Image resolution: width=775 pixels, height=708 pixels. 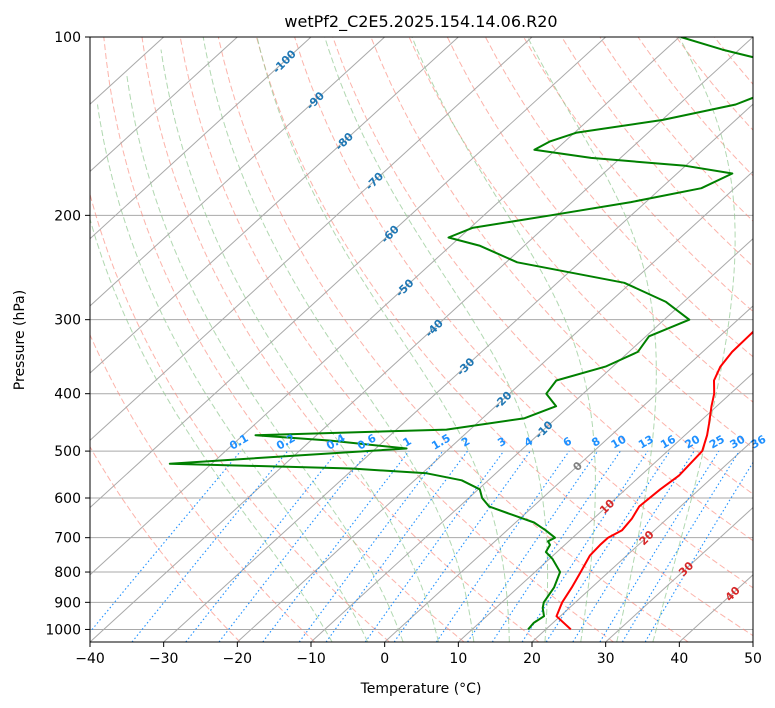 I want to click on y-tick-label: 300, so click(x=67, y=321).